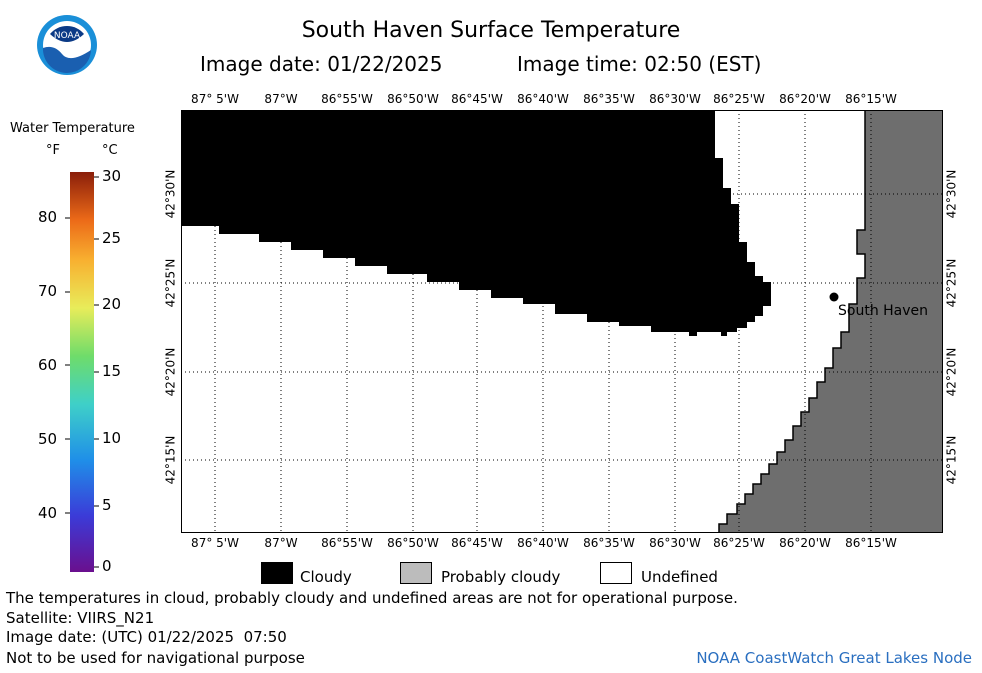  I want to click on lon-label-top: 86°40'W, so click(543, 99).